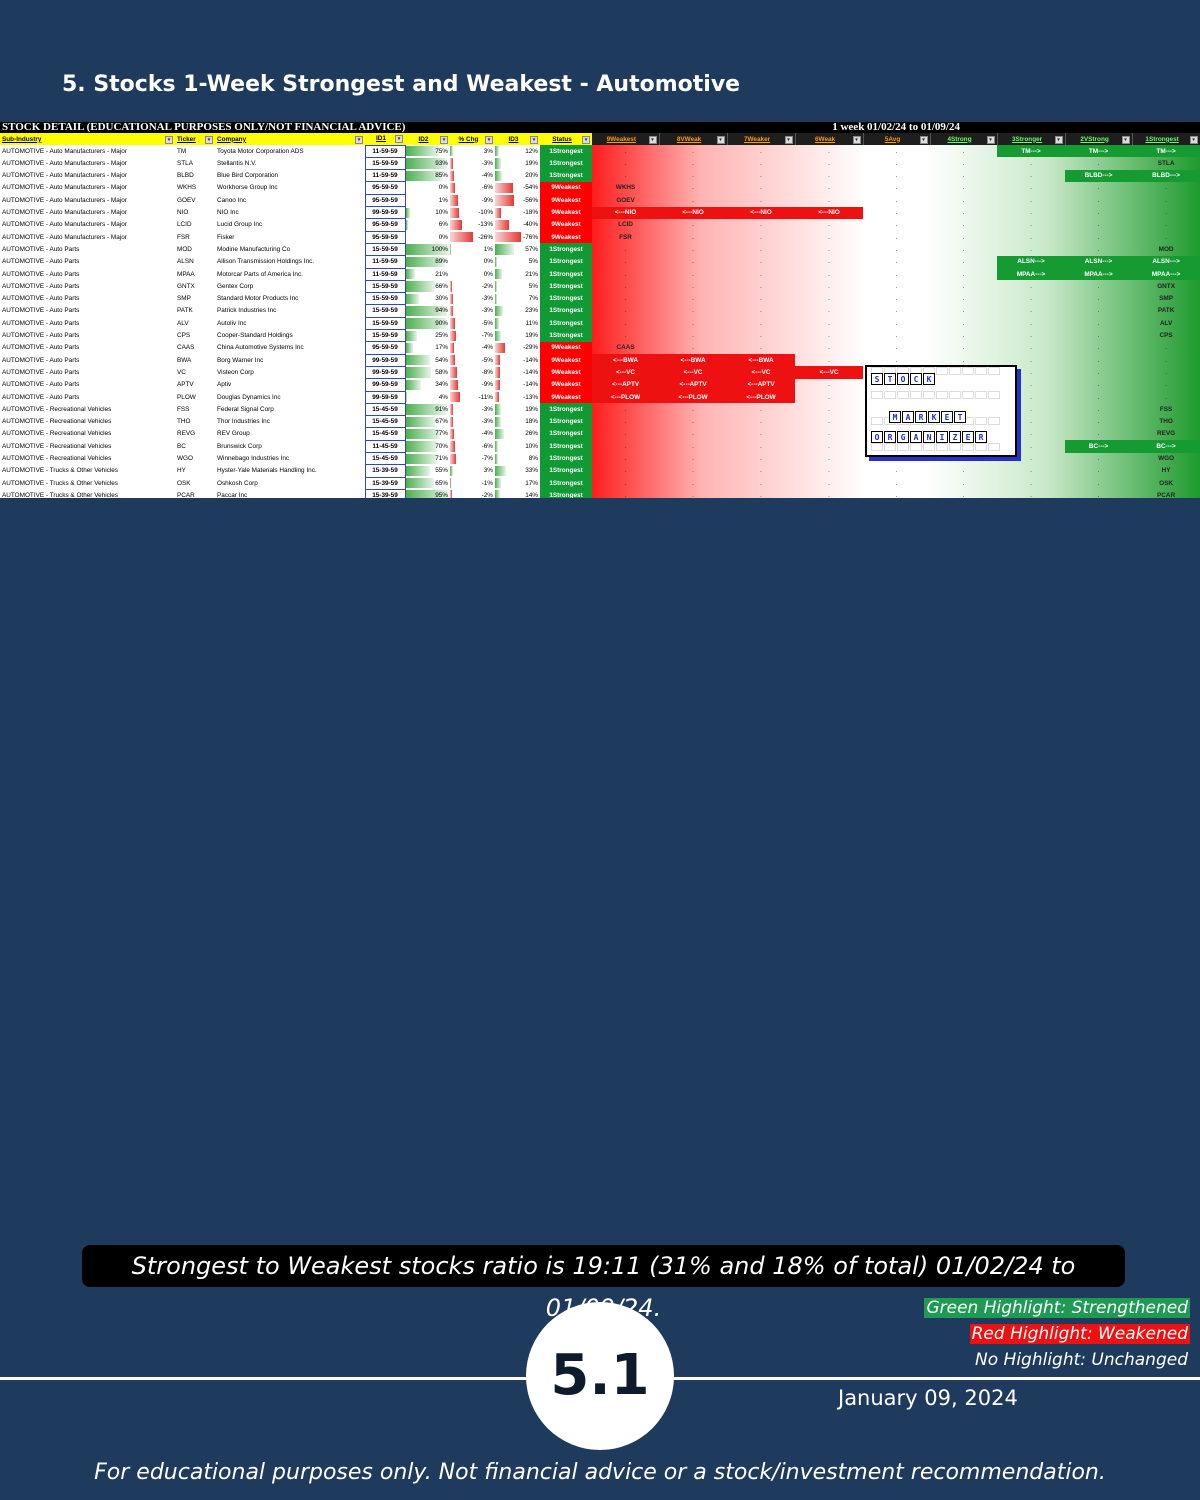  I want to click on cell-ticker: HY, so click(181, 471).